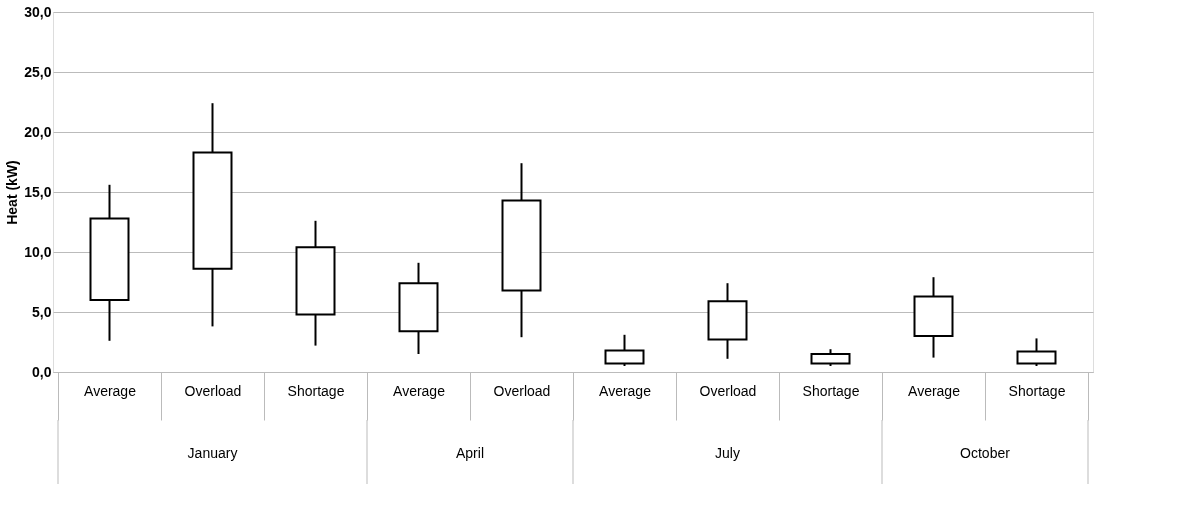 The image size is (1180, 508). Describe the element at coordinates (42, 371) in the screenshot. I see `y-tick-label: 0,0` at that location.